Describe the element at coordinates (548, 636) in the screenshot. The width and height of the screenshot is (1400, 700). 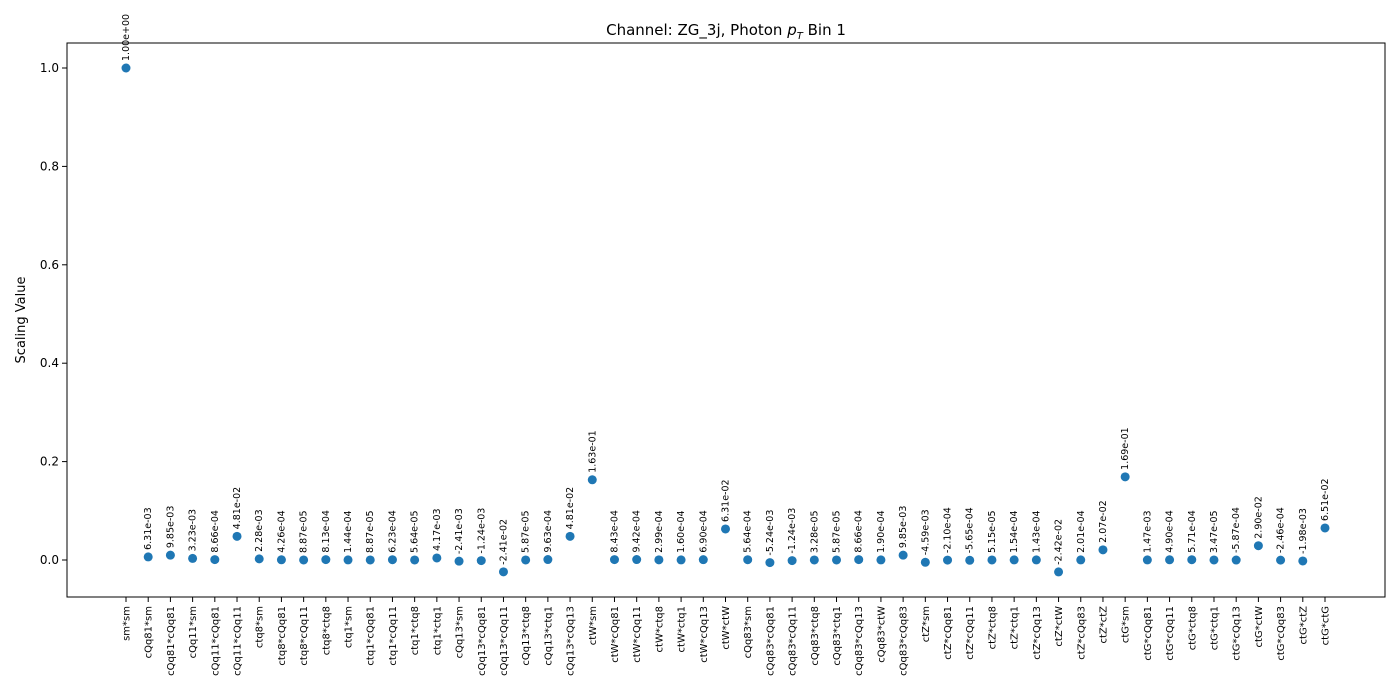
I see `x-tick-label: cQq13*ctq1` at that location.